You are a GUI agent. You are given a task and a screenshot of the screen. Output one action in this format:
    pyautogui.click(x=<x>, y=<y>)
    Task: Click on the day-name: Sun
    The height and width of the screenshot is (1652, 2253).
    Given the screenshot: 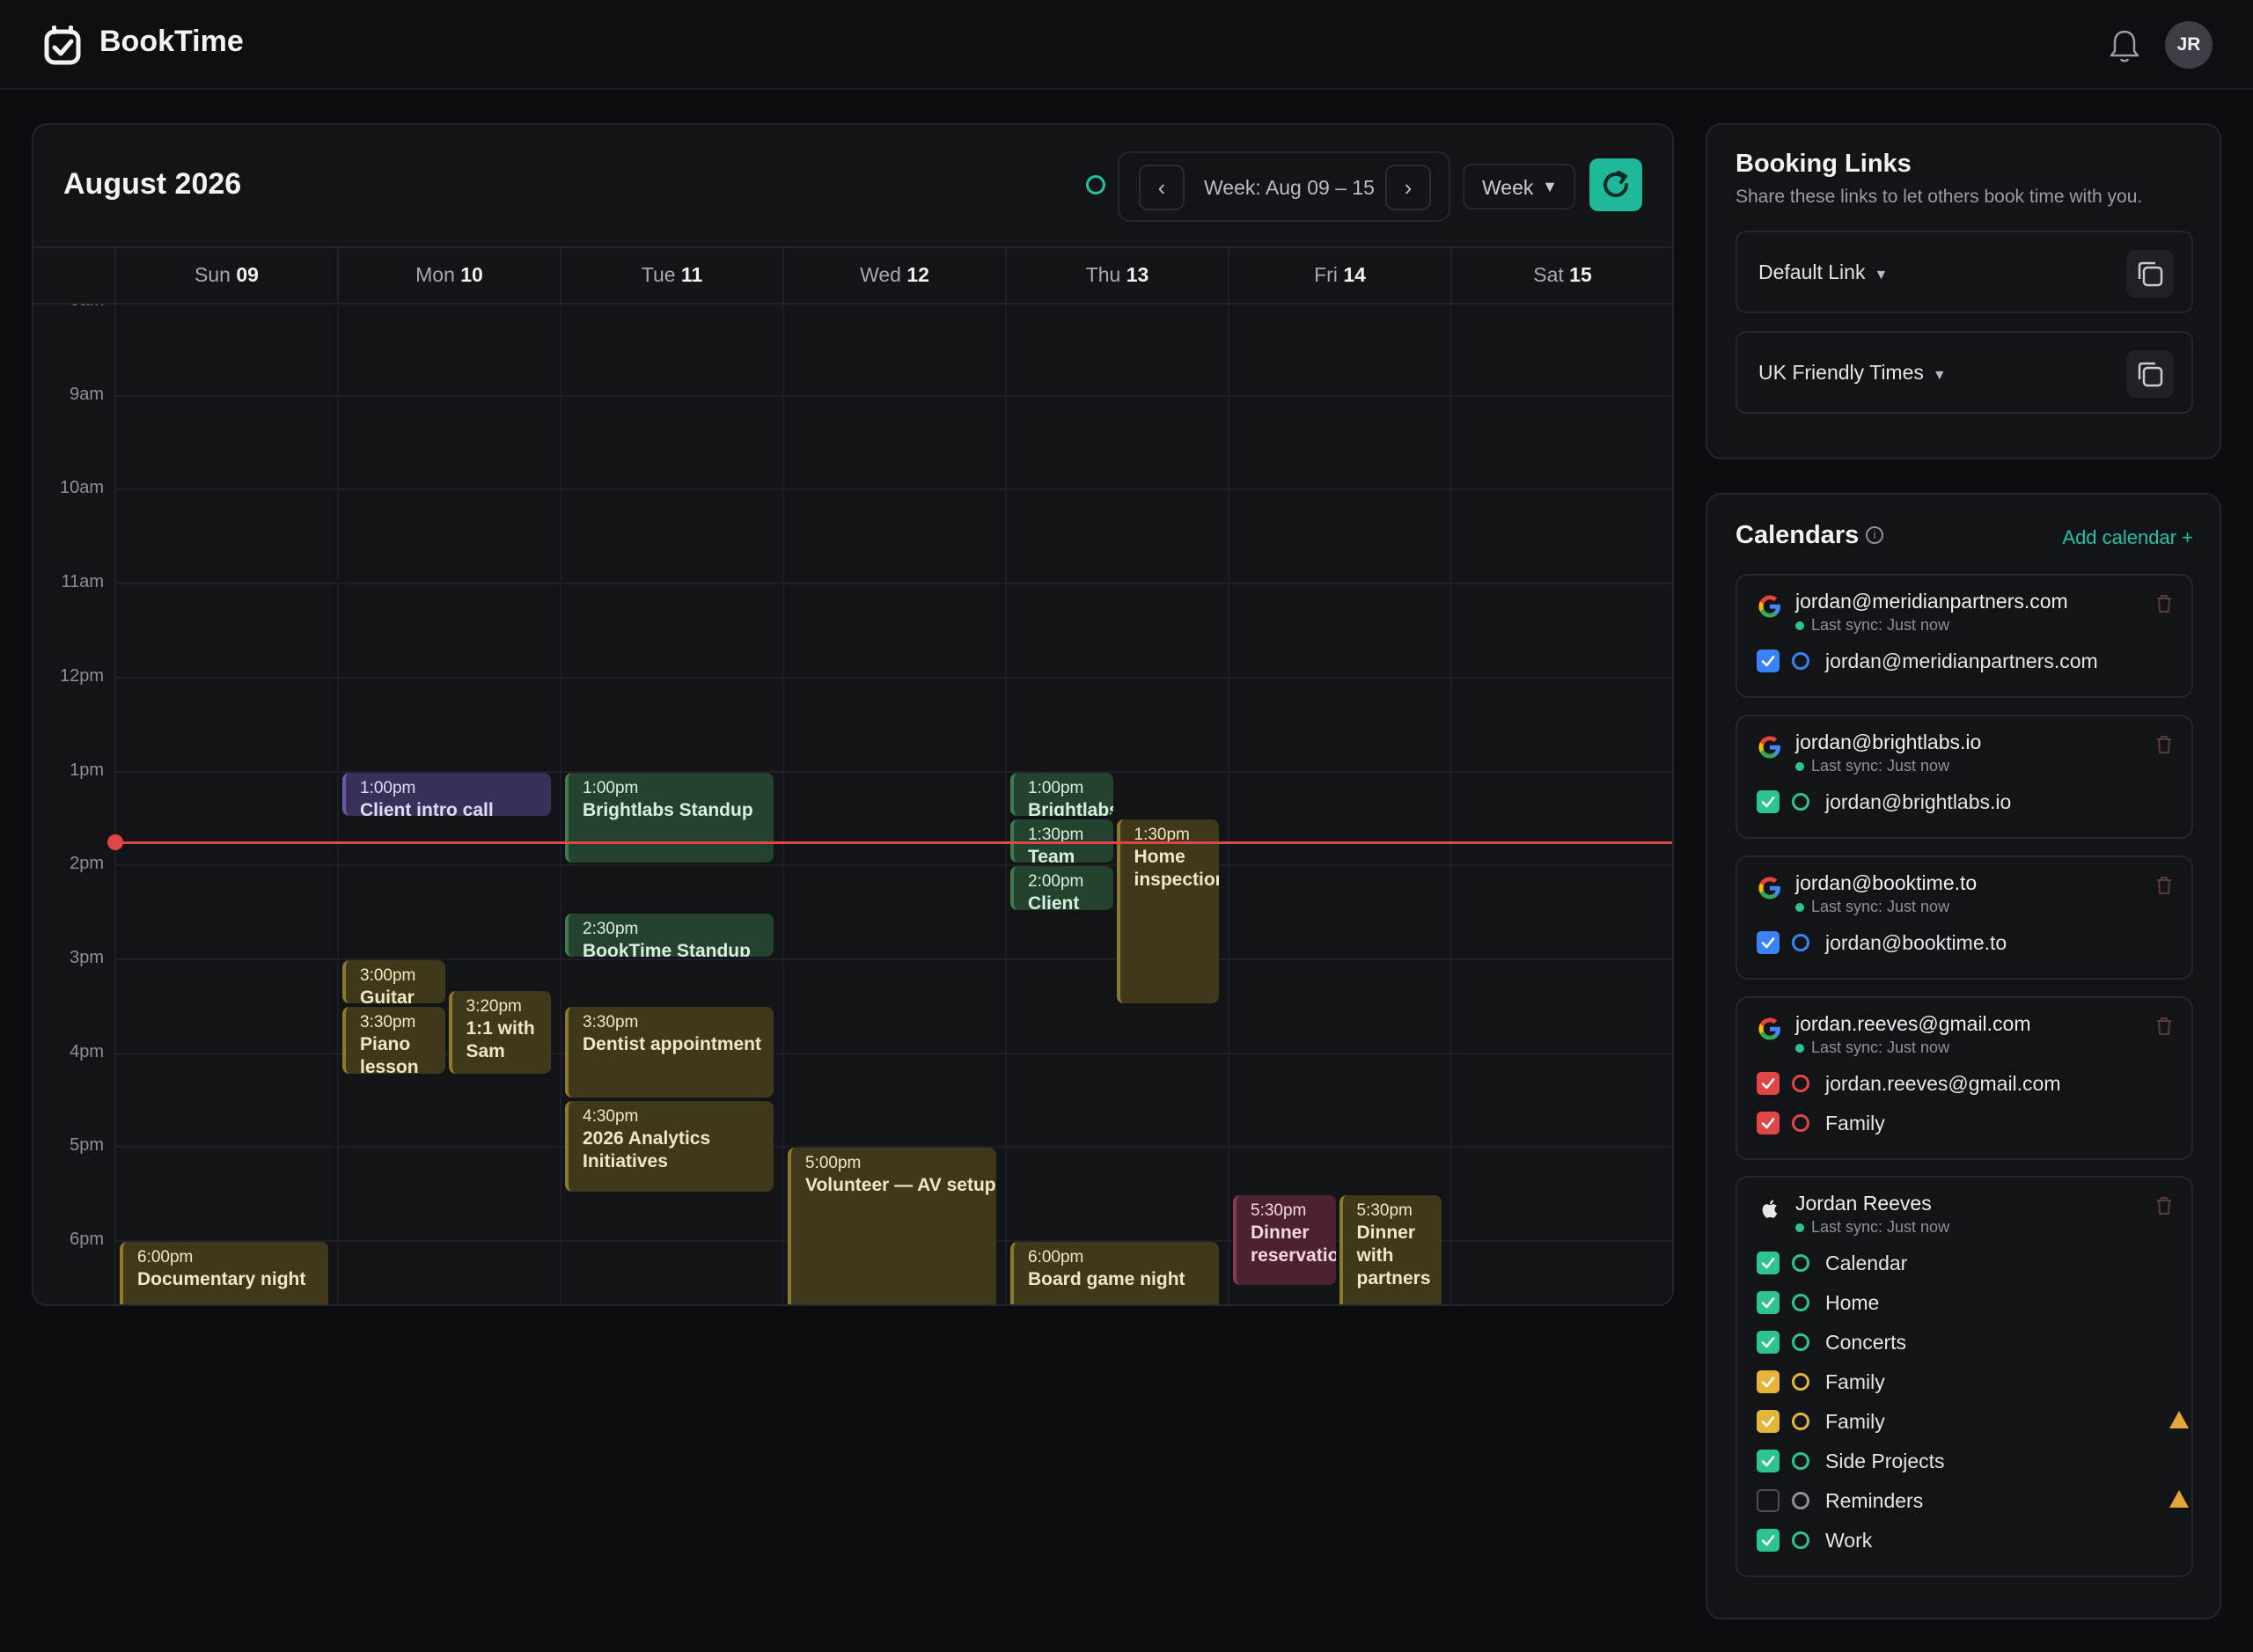 What is the action you would take?
    pyautogui.click(x=216, y=274)
    